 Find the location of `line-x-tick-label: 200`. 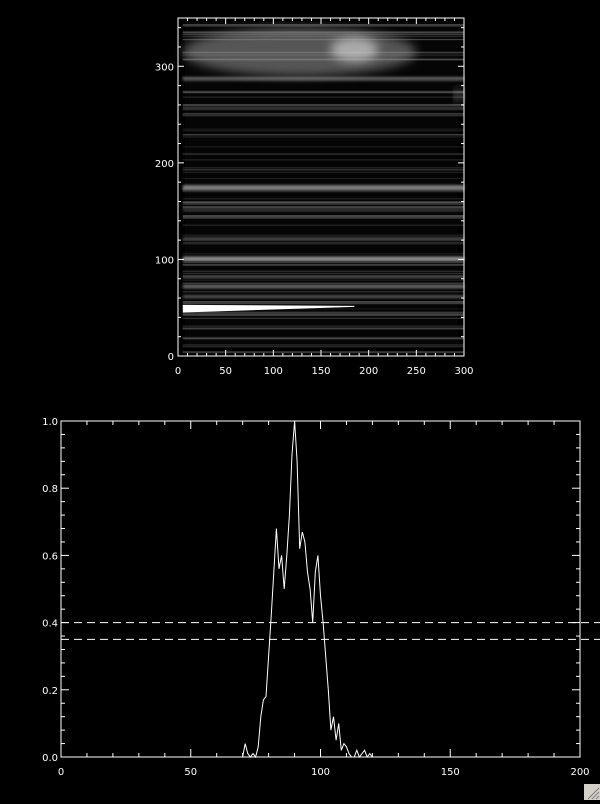

line-x-tick-label: 200 is located at coordinates (579, 772).